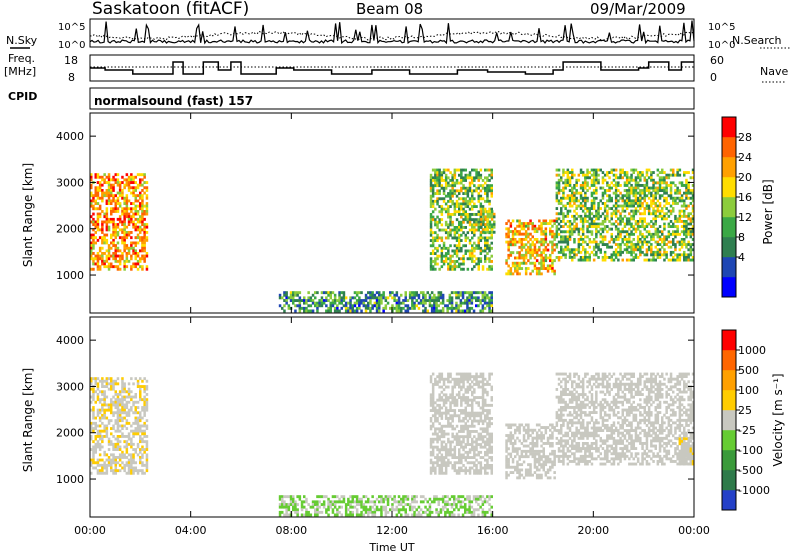 The image size is (800, 554). What do you see at coordinates (71, 45) in the screenshot?
I see `noise-tick-left-bottom: 10^0` at bounding box center [71, 45].